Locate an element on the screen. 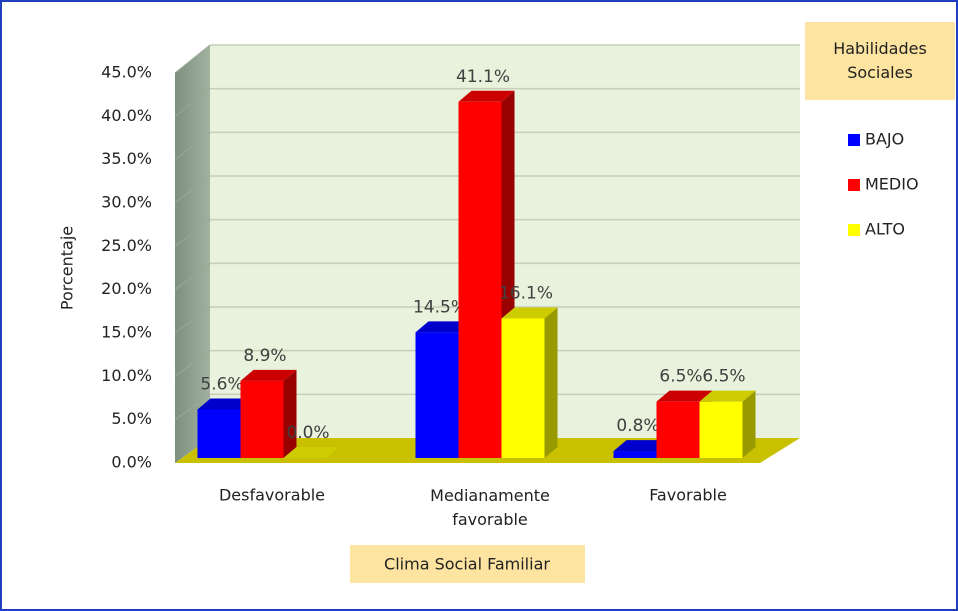 The width and height of the screenshot is (958, 611). x-tick-label: Favorable is located at coordinates (688, 495).